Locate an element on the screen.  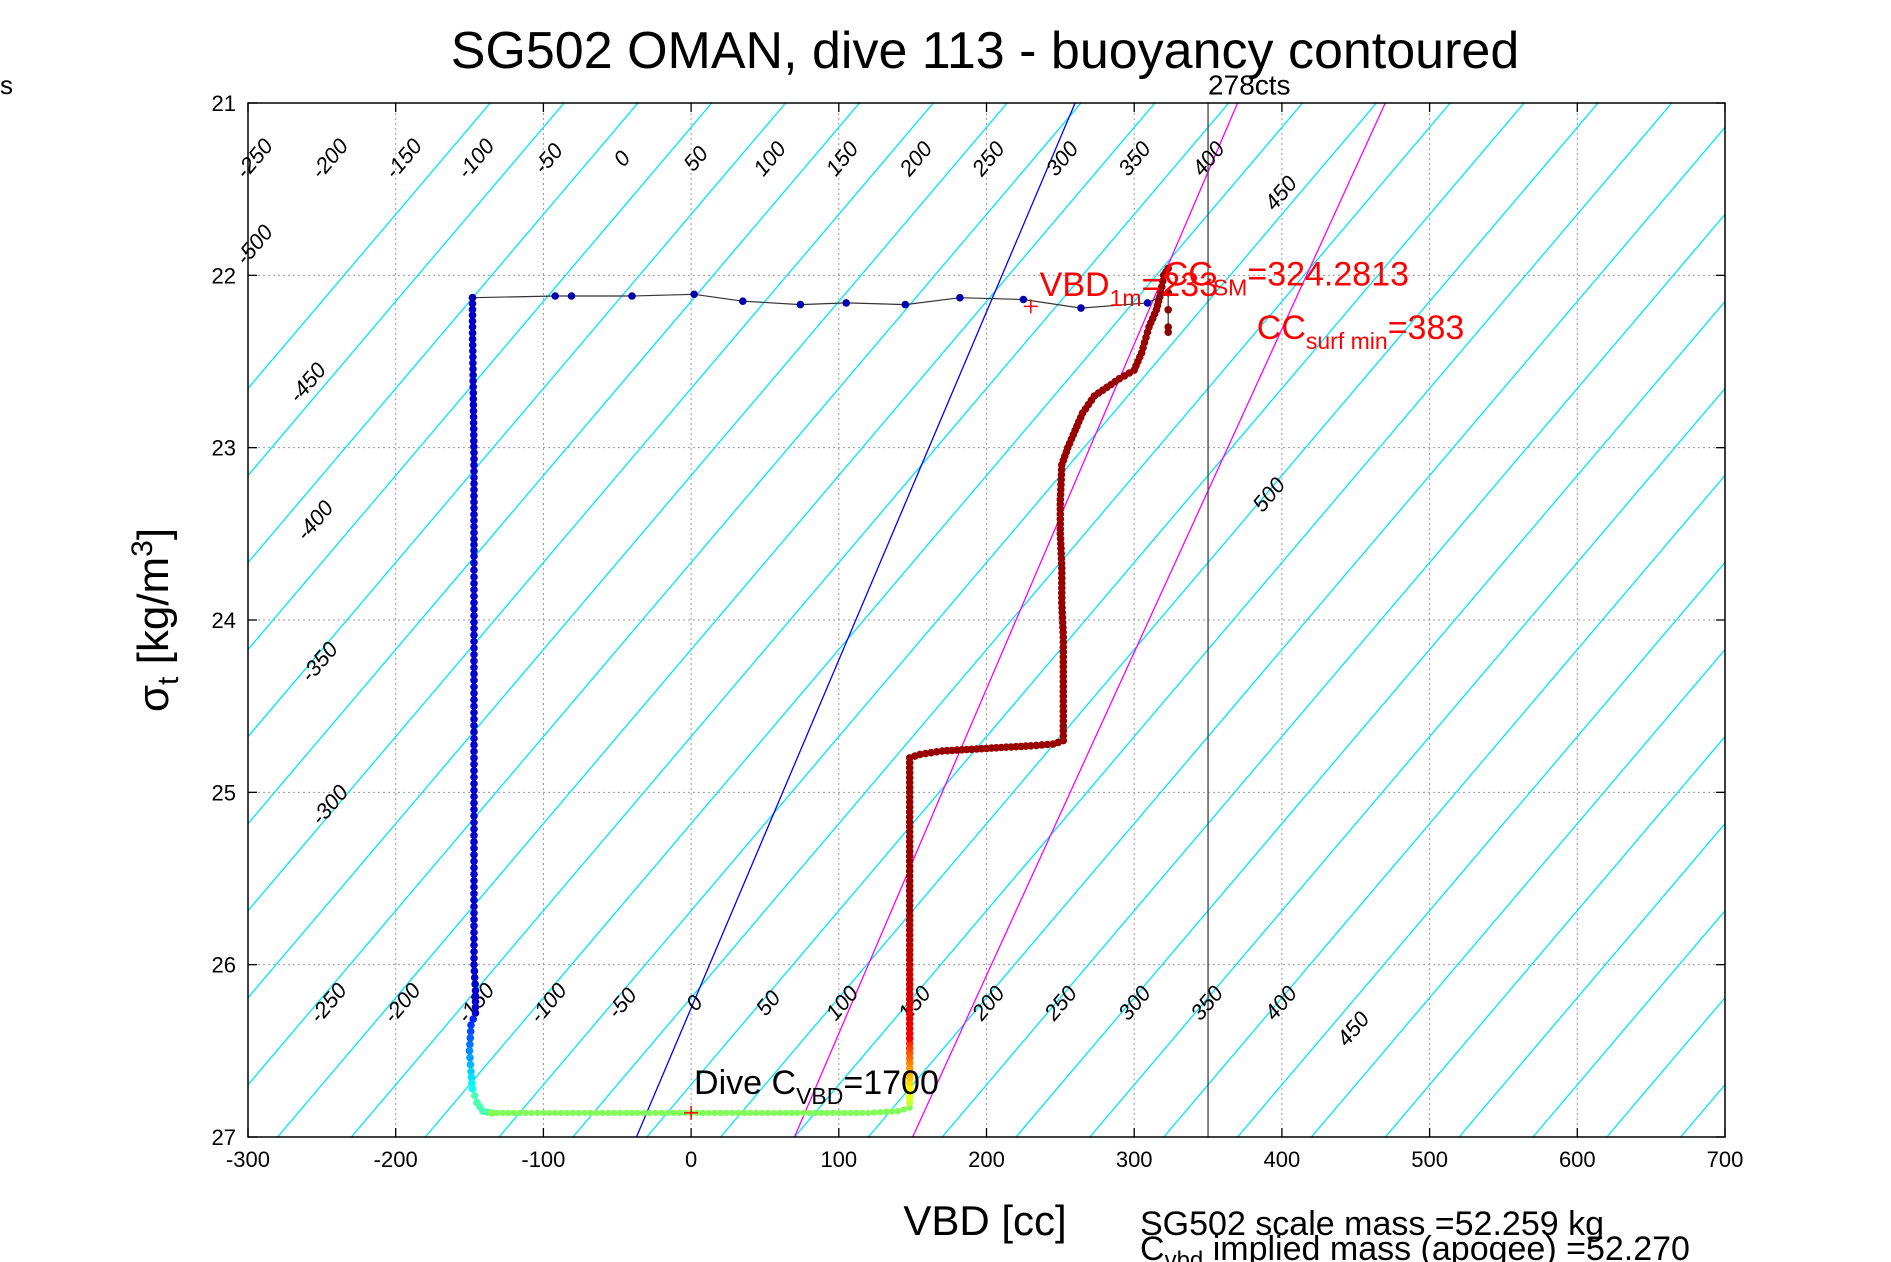
contour-label: 0 is located at coordinates (621, 158).